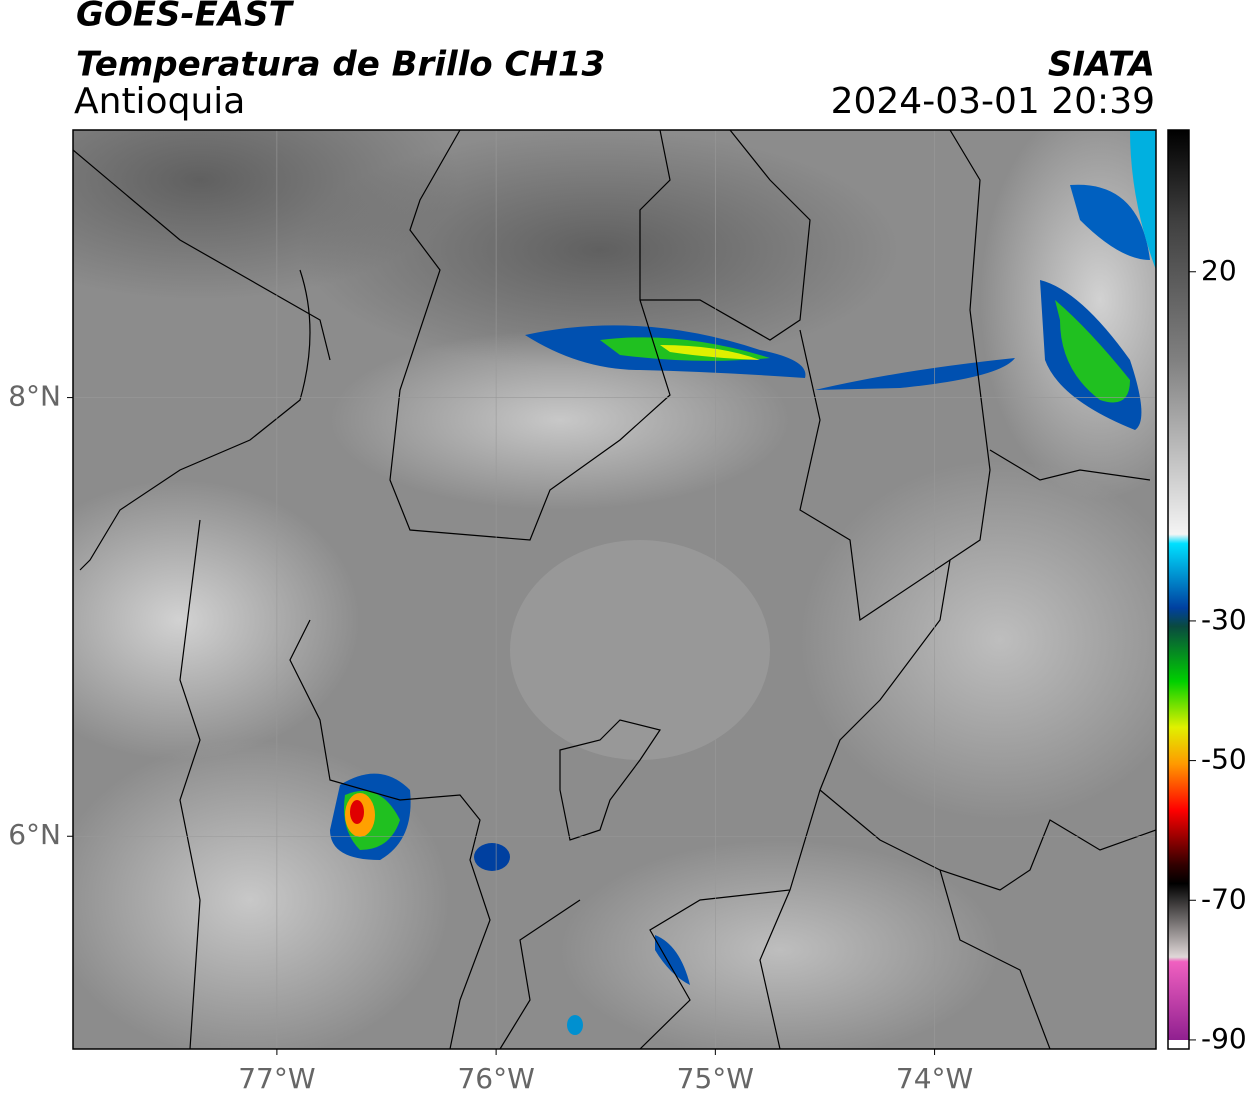 The image size is (1252, 1103). What do you see at coordinates (1224, 1038) in the screenshot?
I see `colorbar-label: -90` at bounding box center [1224, 1038].